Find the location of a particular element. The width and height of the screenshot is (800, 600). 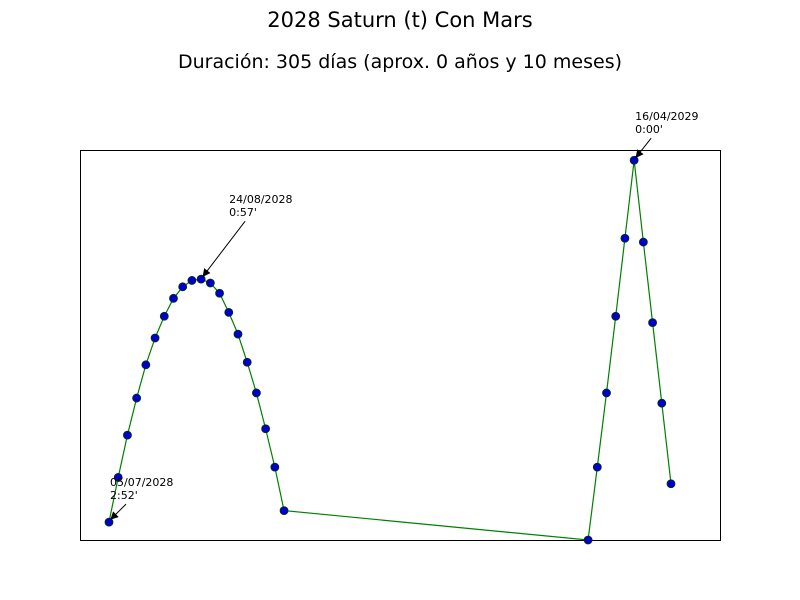

annotation-value: 0:57' is located at coordinates (243, 212).